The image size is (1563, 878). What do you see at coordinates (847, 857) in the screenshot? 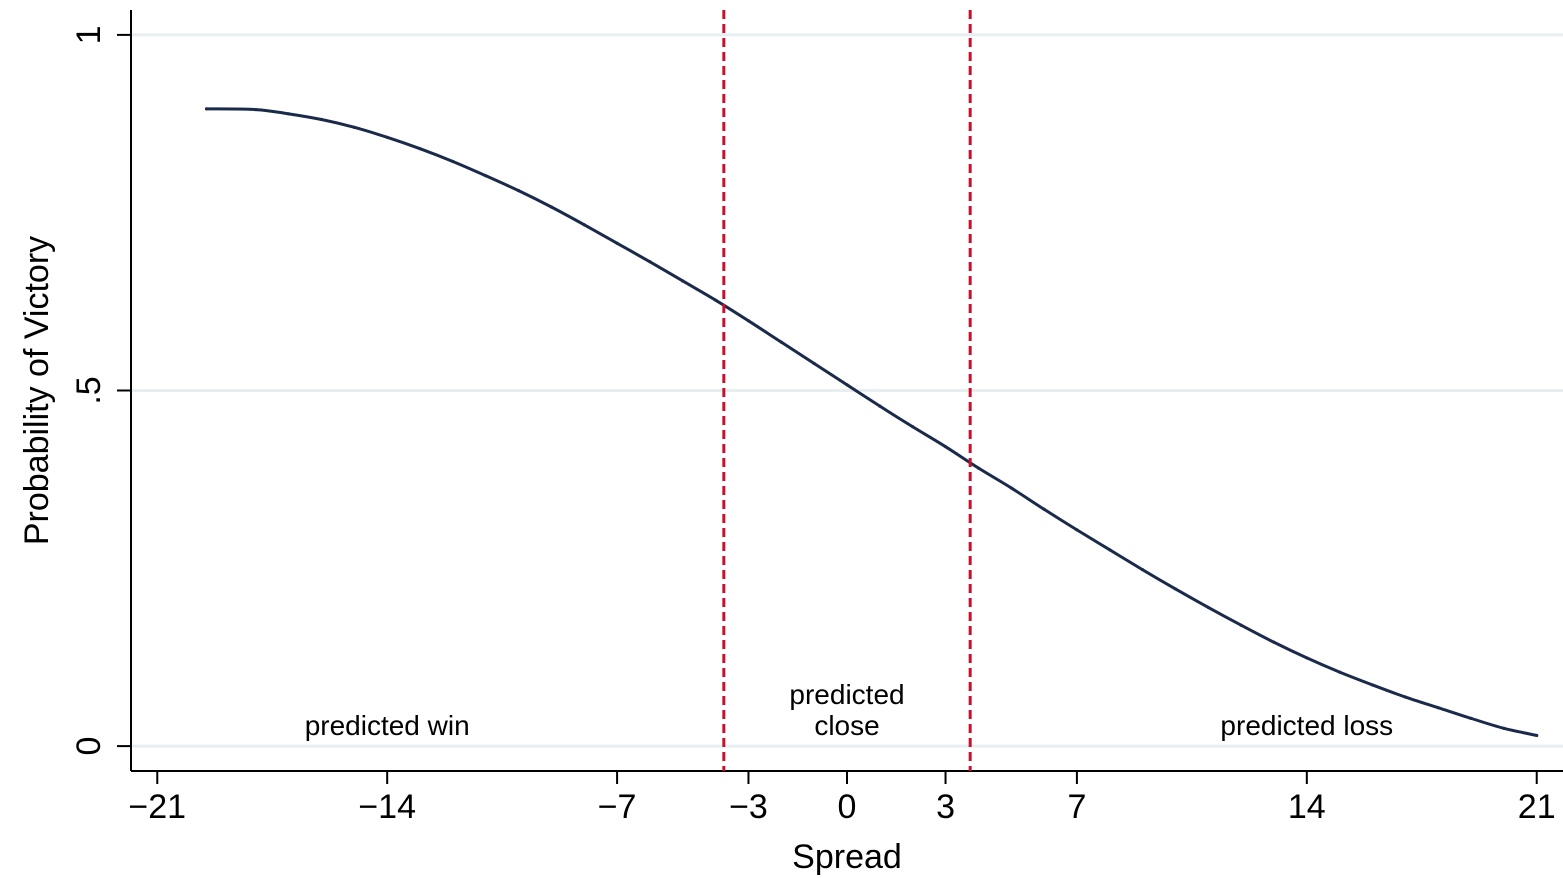
I see `x-axis-label: Spread` at bounding box center [847, 857].